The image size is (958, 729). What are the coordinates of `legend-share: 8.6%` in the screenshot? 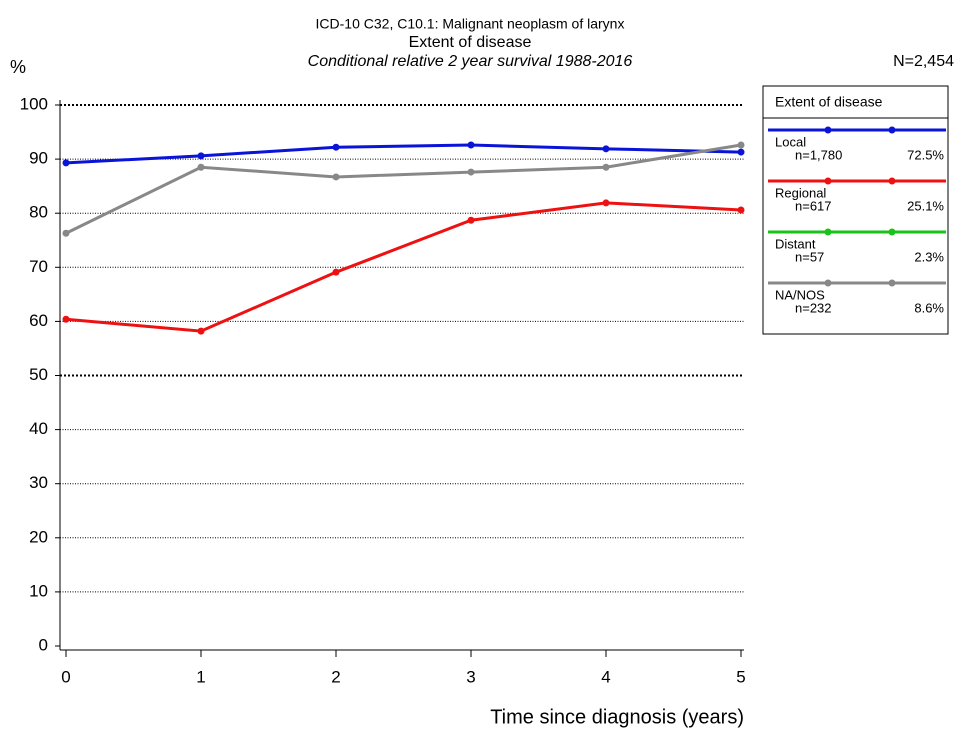 It's located at (929, 307).